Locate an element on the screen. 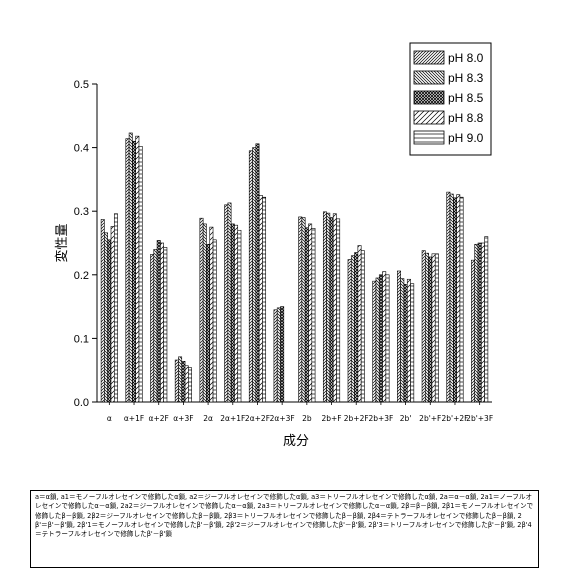 Image resolution: width=567 pixels, height=583 pixels. x-tick-label: 2b is located at coordinates (307, 418).